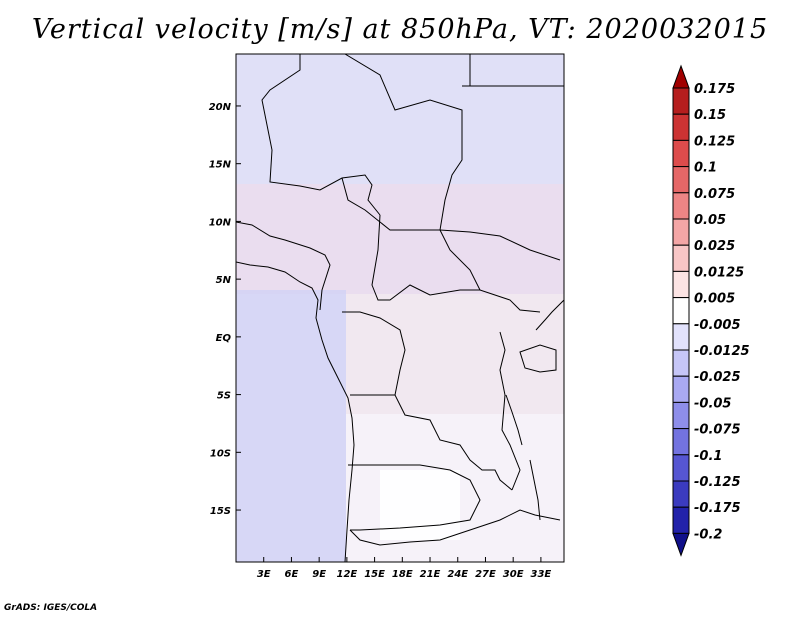 The image size is (800, 618). What do you see at coordinates (430, 574) in the screenshot?
I see `lon-tick-label: 21E` at bounding box center [430, 574].